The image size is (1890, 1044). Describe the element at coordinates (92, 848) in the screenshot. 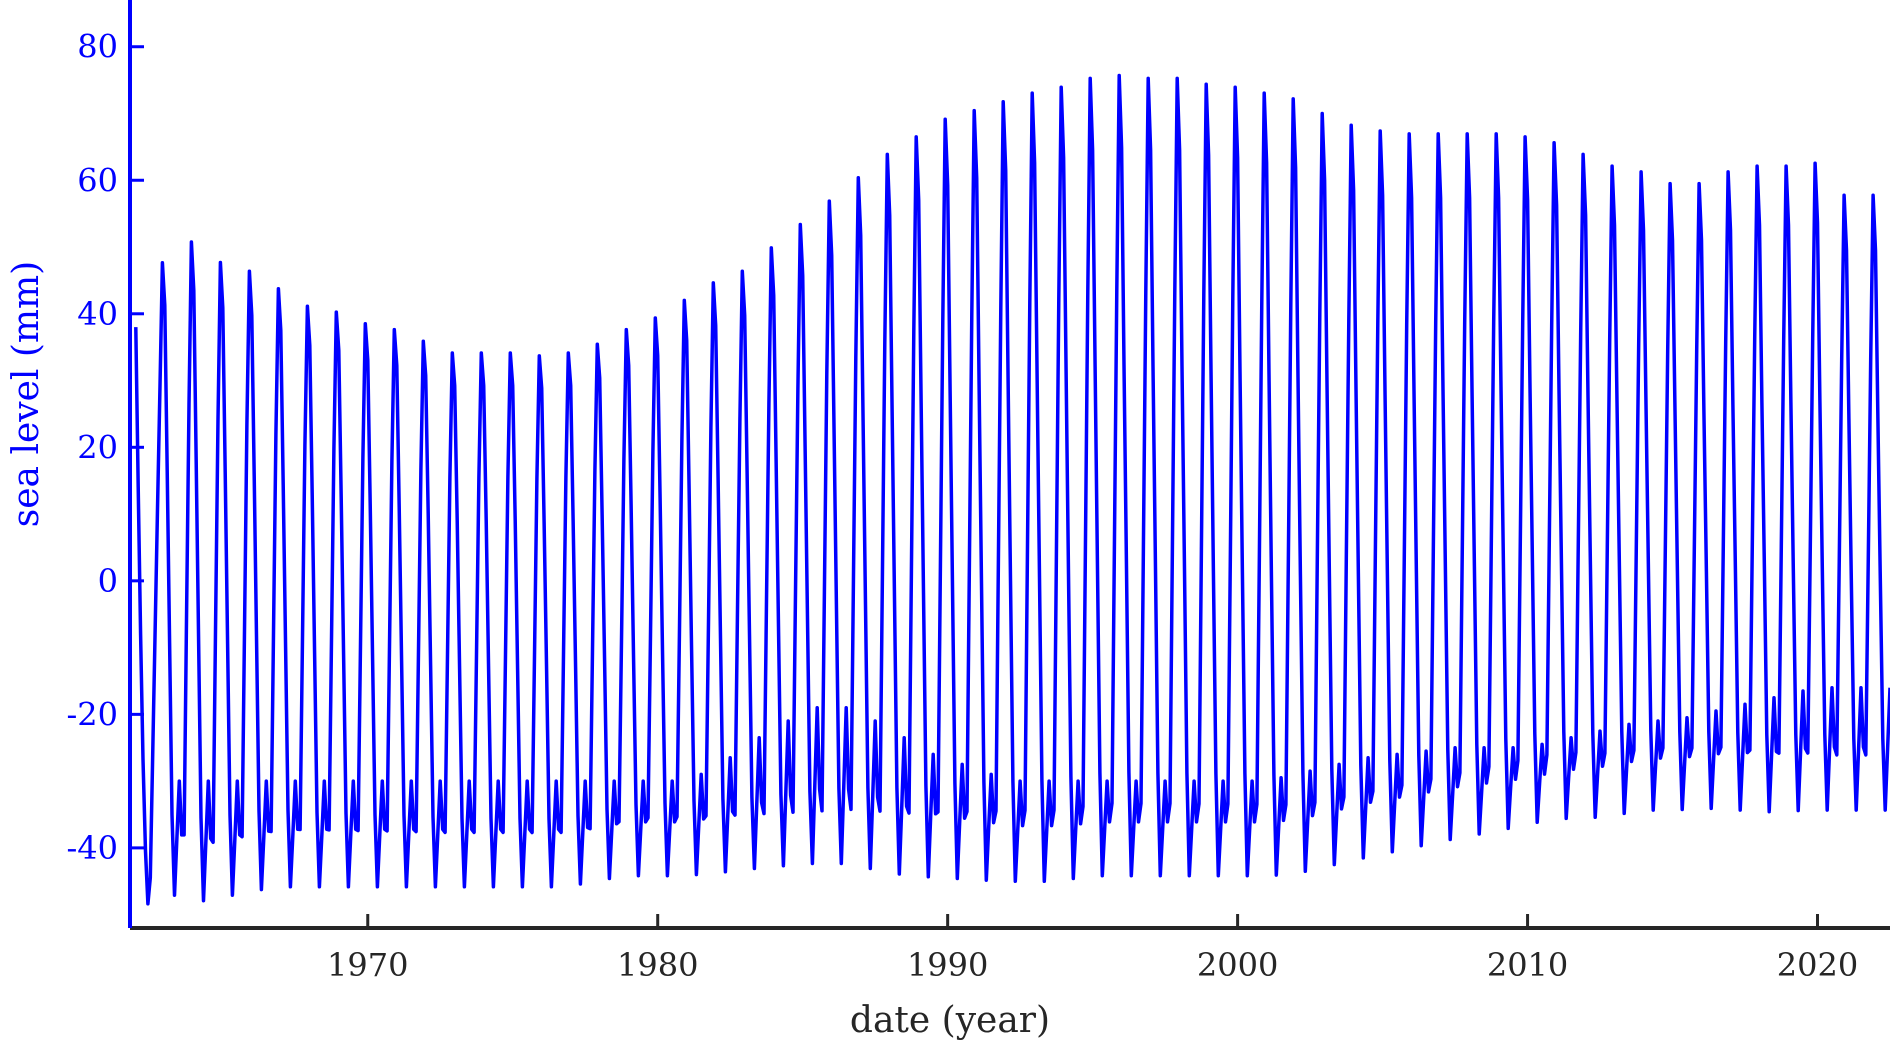

I see `y-tick-label: -40` at that location.